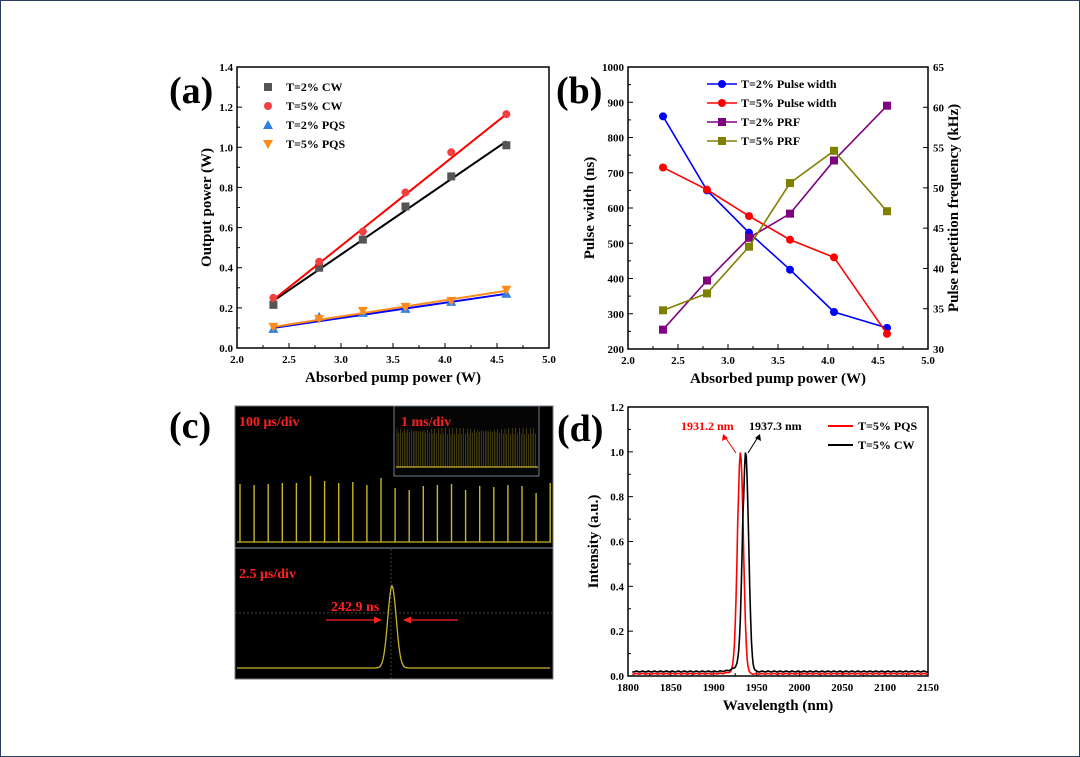 The image size is (1080, 757). Describe the element at coordinates (616, 139) in the screenshot. I see `y-tick-label: 800` at that location.